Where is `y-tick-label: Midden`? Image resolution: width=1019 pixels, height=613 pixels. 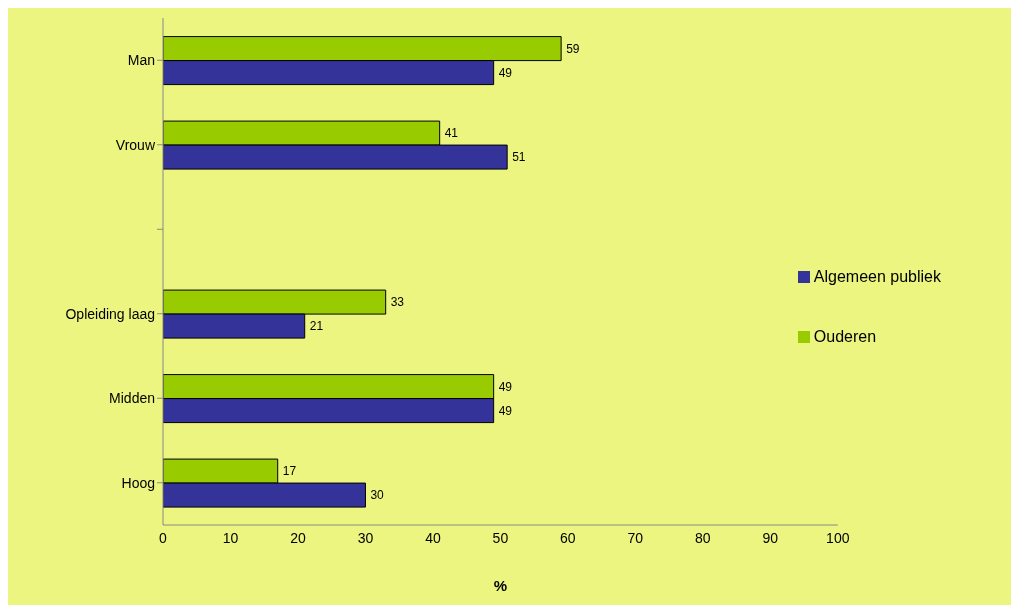 y-tick-label: Midden is located at coordinates (132, 398).